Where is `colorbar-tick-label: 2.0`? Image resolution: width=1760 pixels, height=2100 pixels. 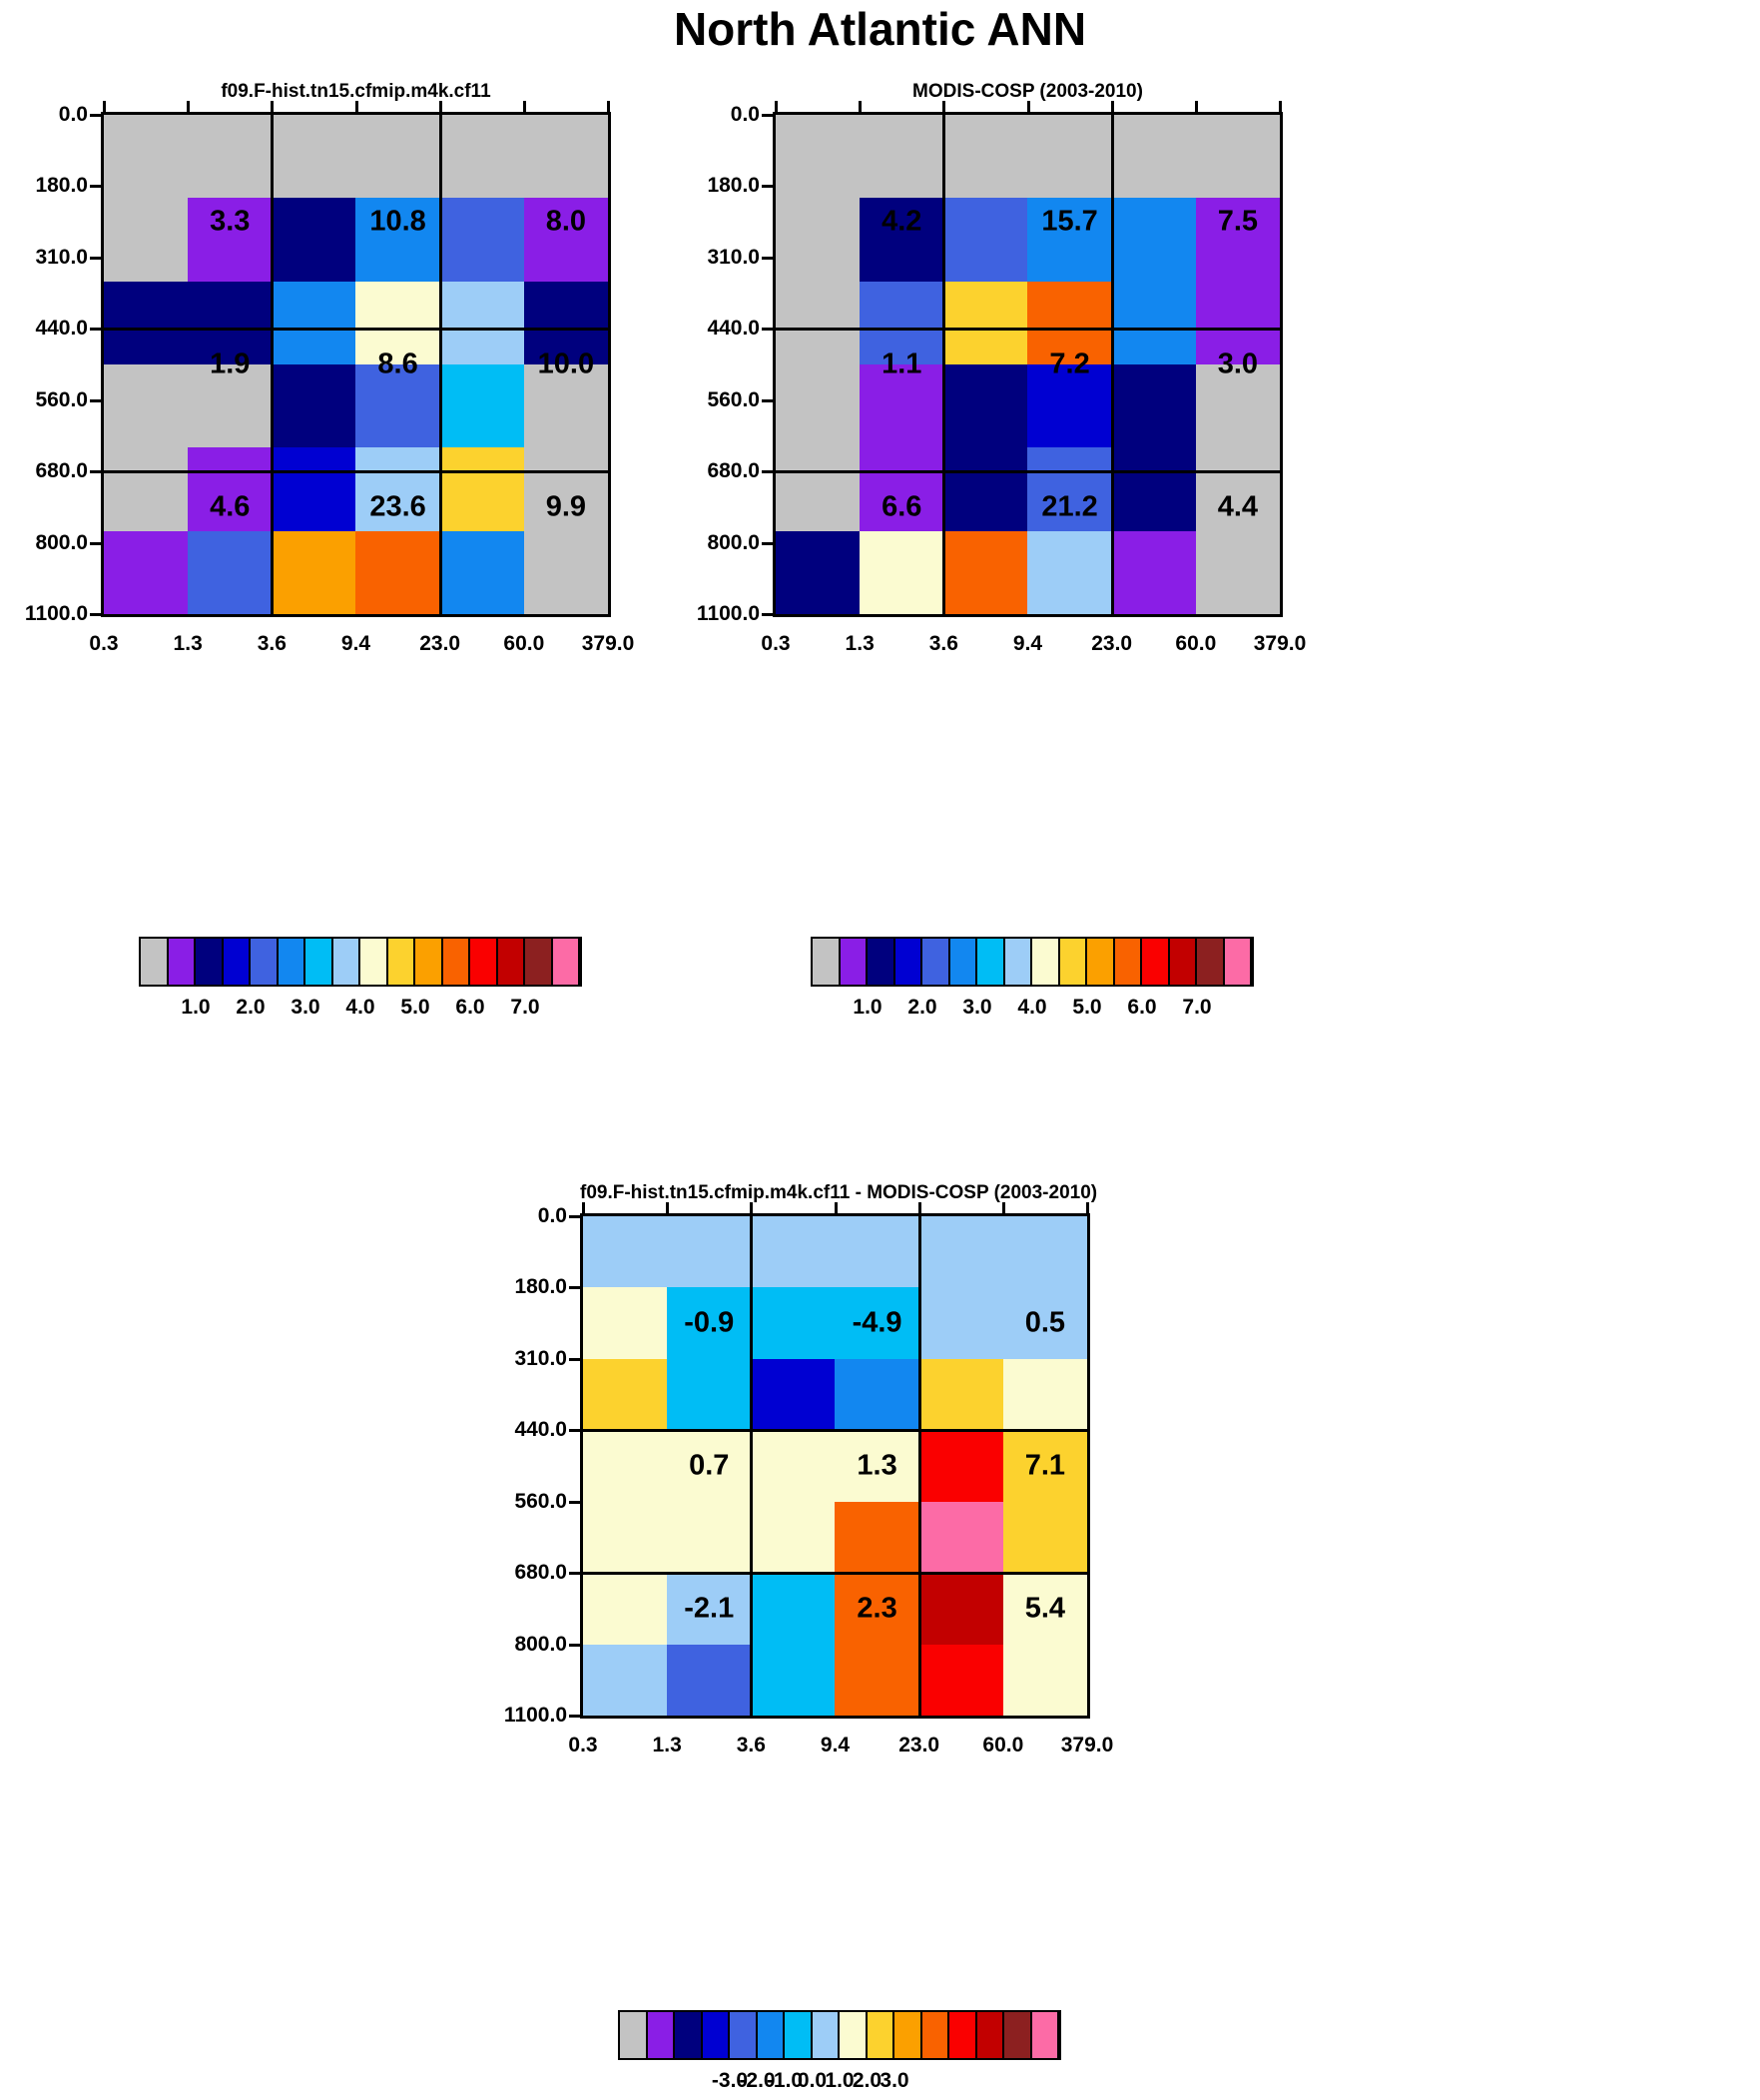 colorbar-tick-label: 2.0 is located at coordinates (251, 1007).